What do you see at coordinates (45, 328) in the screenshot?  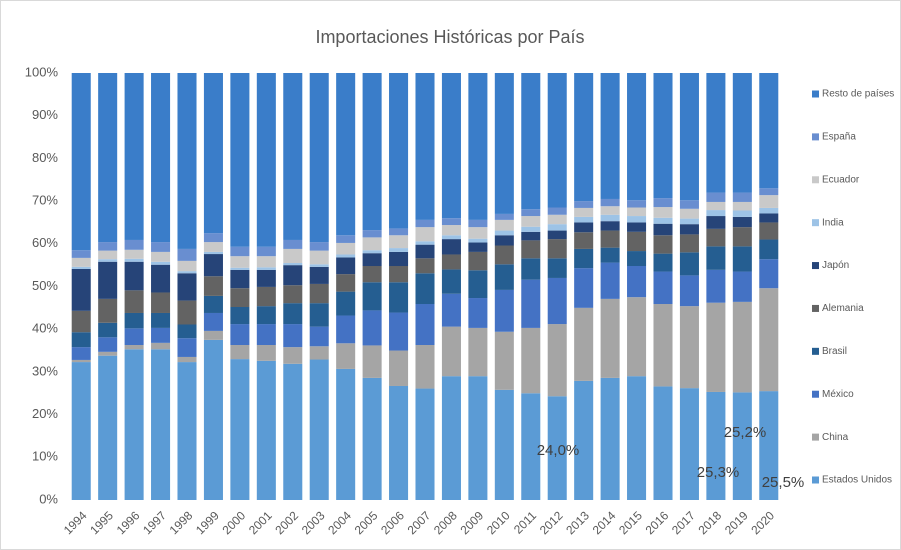 I see `y-tick-label: 40%` at bounding box center [45, 328].